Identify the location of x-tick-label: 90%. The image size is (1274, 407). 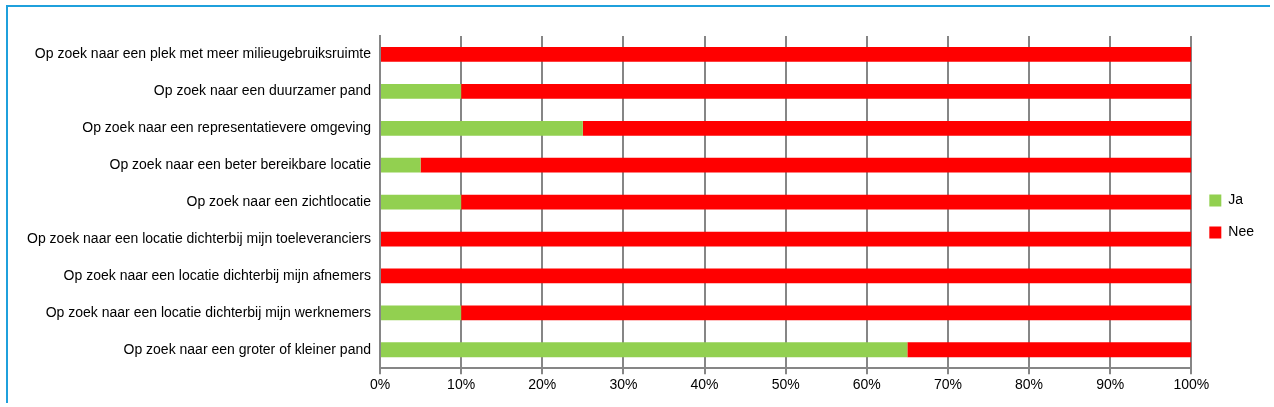
(1110, 384).